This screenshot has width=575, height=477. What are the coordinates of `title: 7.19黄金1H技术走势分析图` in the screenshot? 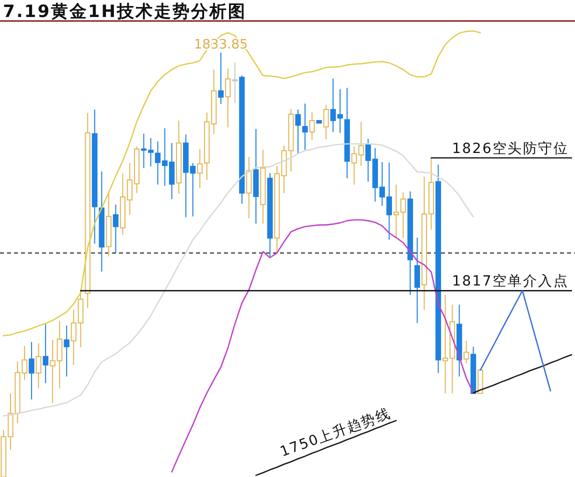 It's located at (124, 12).